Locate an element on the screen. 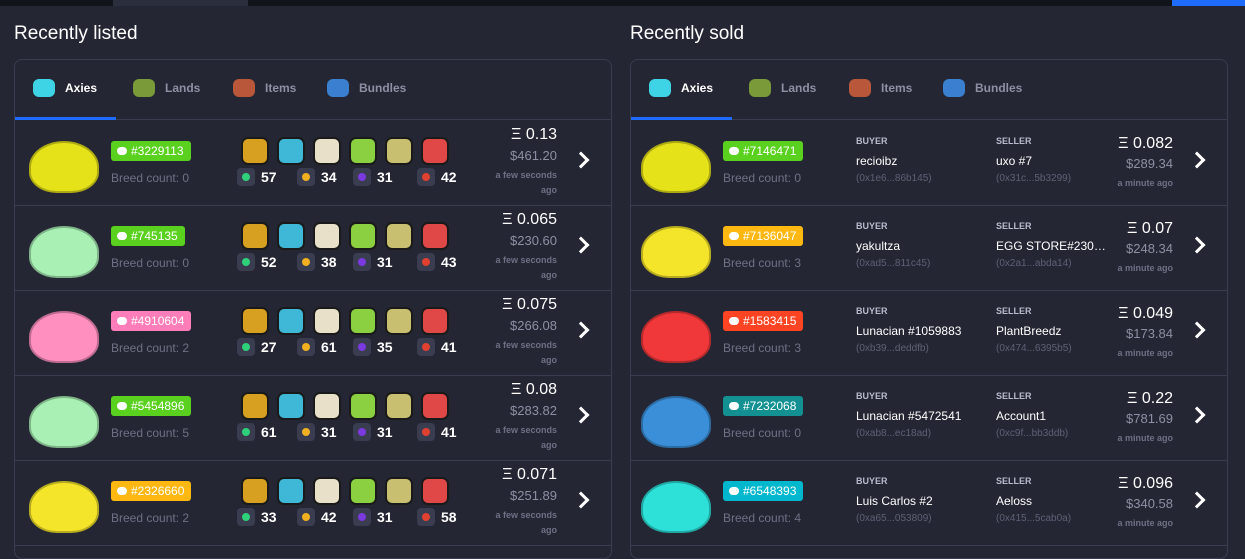  buyer-name: recioibz is located at coordinates (877, 161).